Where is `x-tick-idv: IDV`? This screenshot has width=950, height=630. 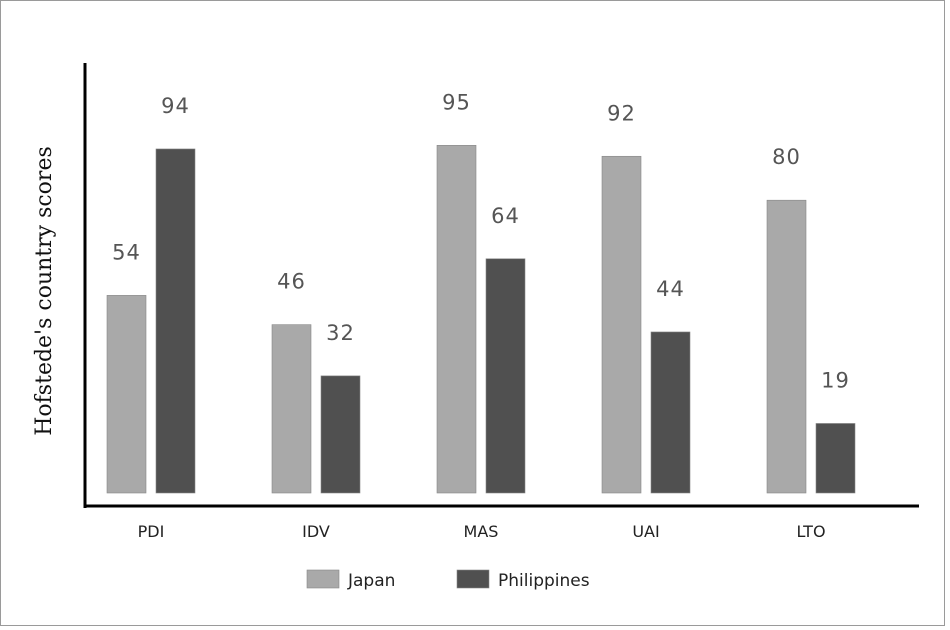
x-tick-idv: IDV is located at coordinates (316, 531).